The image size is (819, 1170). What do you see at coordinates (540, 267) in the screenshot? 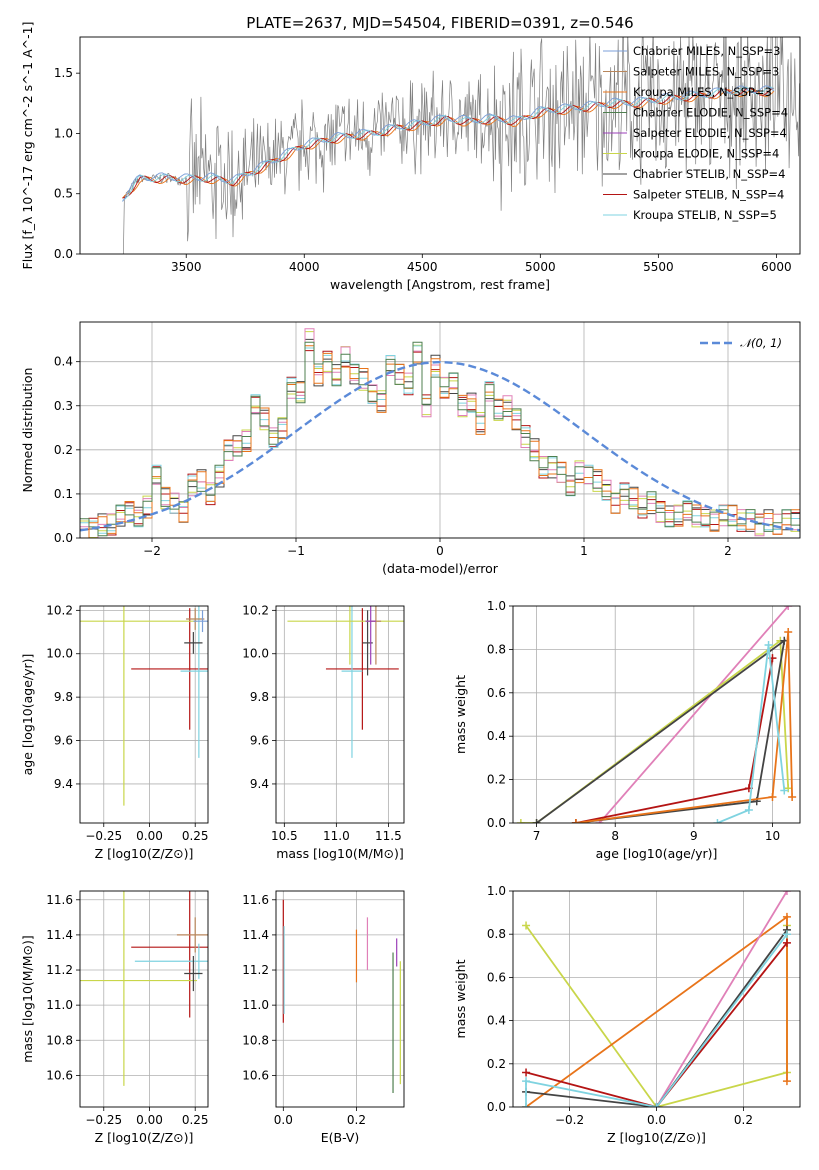
I see `x-tick-label: 5000` at bounding box center [540, 267].